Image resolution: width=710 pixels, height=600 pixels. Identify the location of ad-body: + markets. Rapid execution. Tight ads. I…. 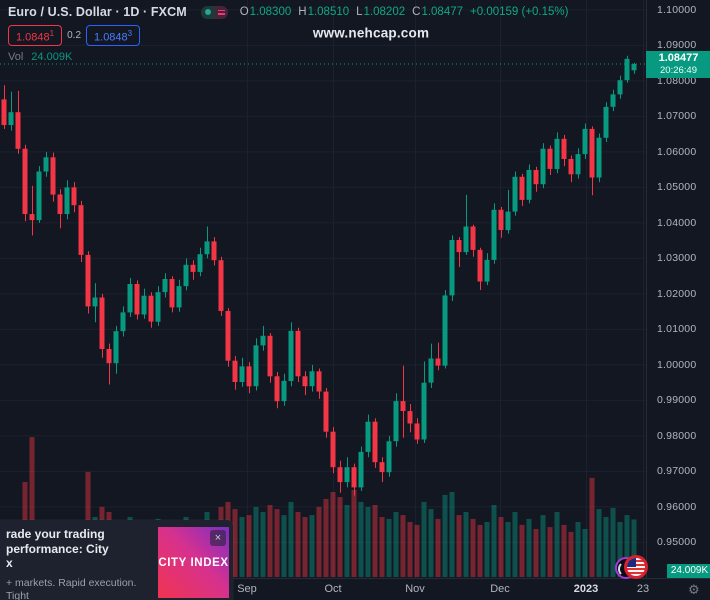
(71, 588).